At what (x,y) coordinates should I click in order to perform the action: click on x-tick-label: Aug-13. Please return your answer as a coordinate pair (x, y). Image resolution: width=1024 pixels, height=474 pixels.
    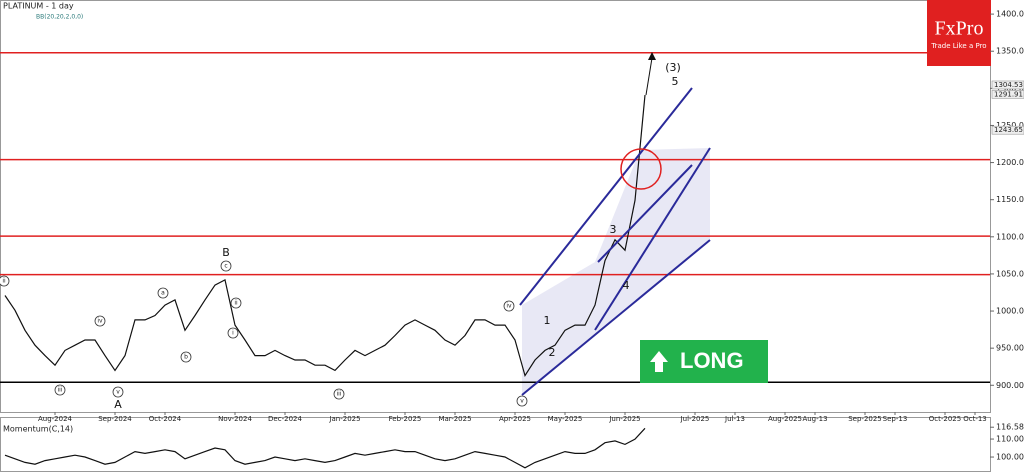
    Looking at the image, I should click on (814, 419).